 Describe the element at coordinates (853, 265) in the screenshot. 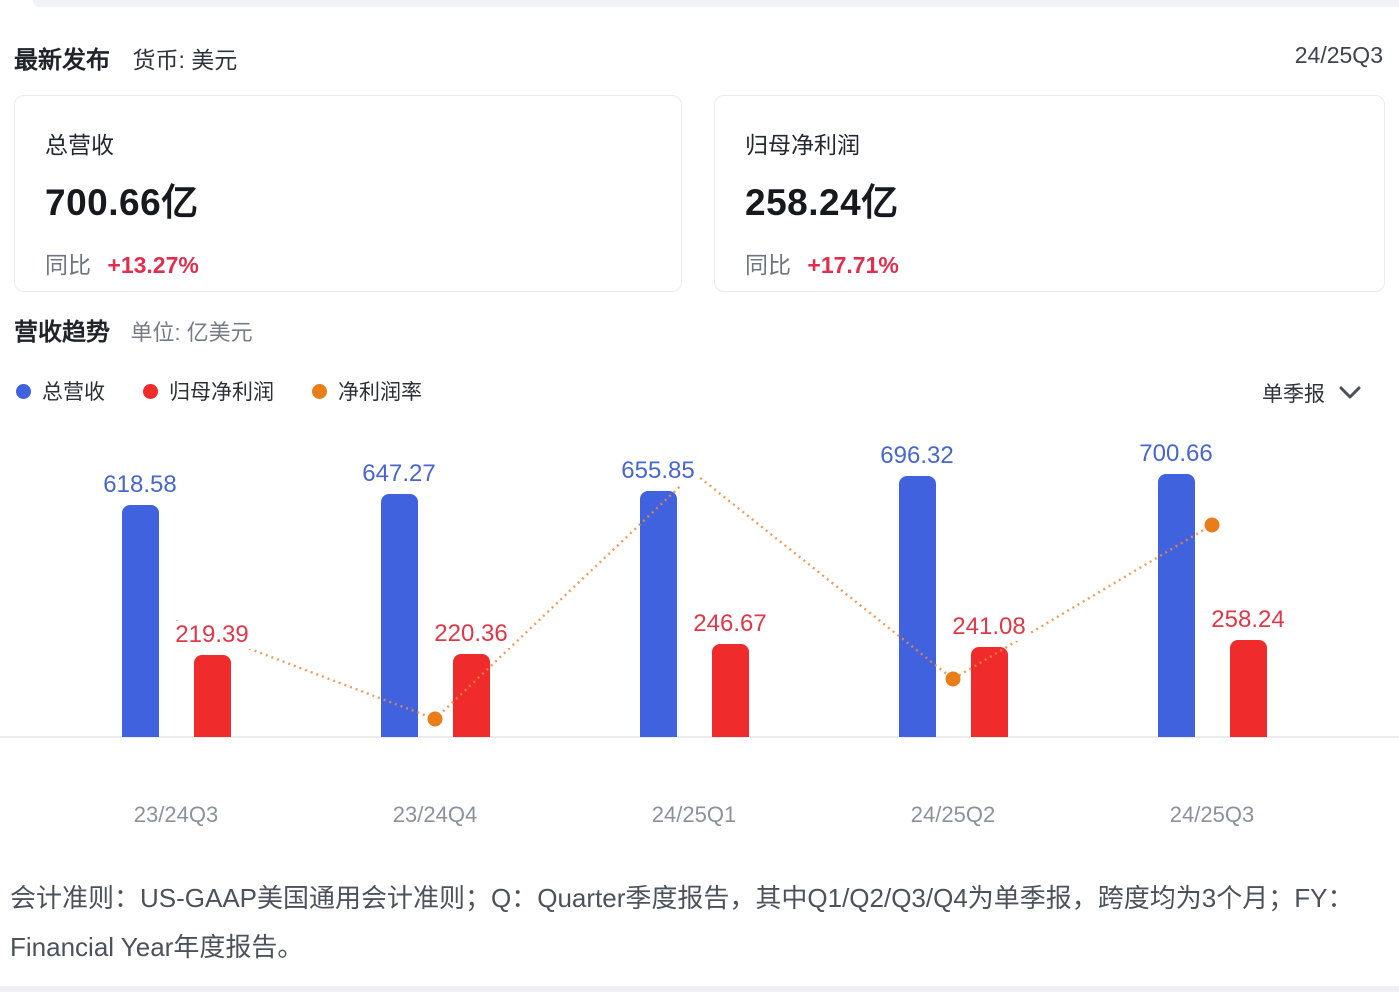

I see `yoy-value: +17.71%` at that location.